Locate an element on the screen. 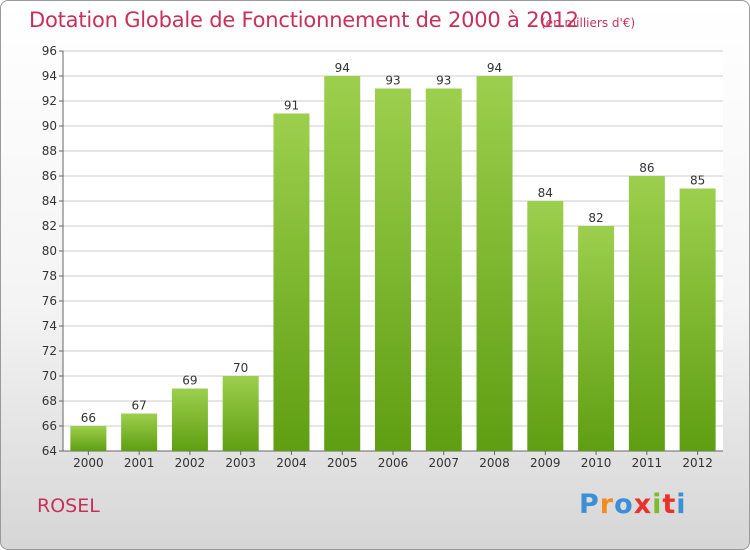 This screenshot has width=750, height=550. data-label: 91 is located at coordinates (291, 106).